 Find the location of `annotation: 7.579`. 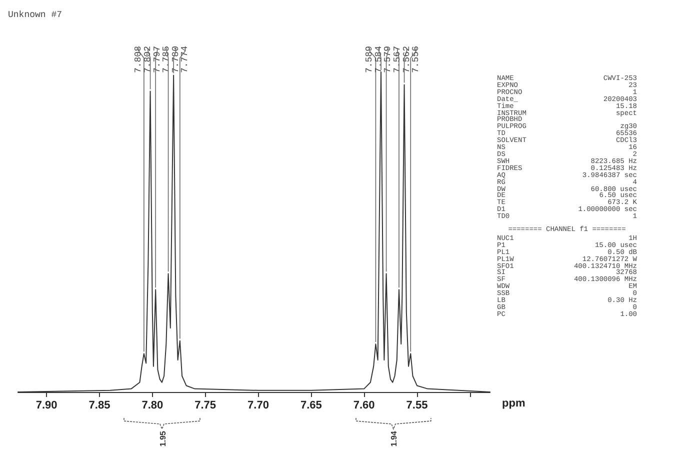

annotation: 7.579 is located at coordinates (388, 60).